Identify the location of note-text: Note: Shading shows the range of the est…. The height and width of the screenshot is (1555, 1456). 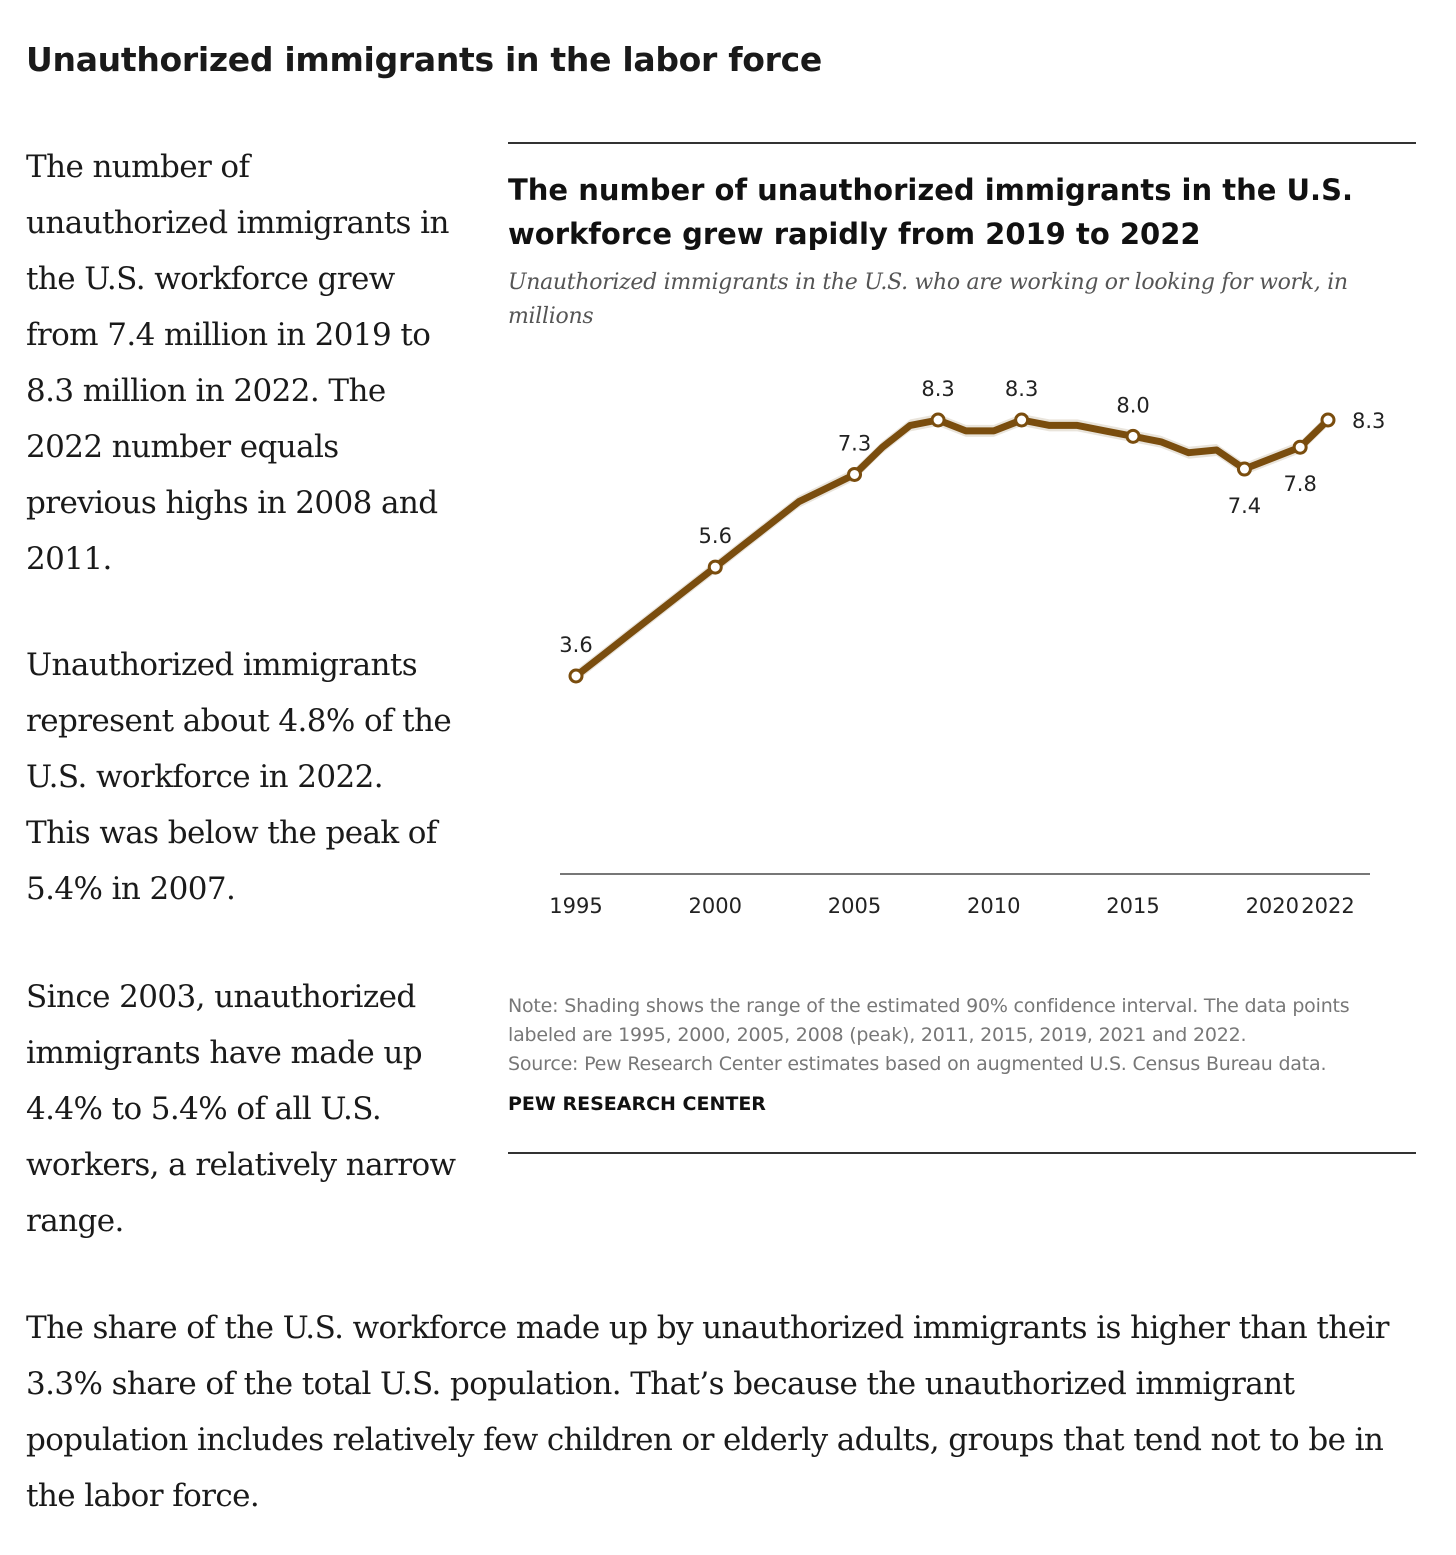
(929, 1020).